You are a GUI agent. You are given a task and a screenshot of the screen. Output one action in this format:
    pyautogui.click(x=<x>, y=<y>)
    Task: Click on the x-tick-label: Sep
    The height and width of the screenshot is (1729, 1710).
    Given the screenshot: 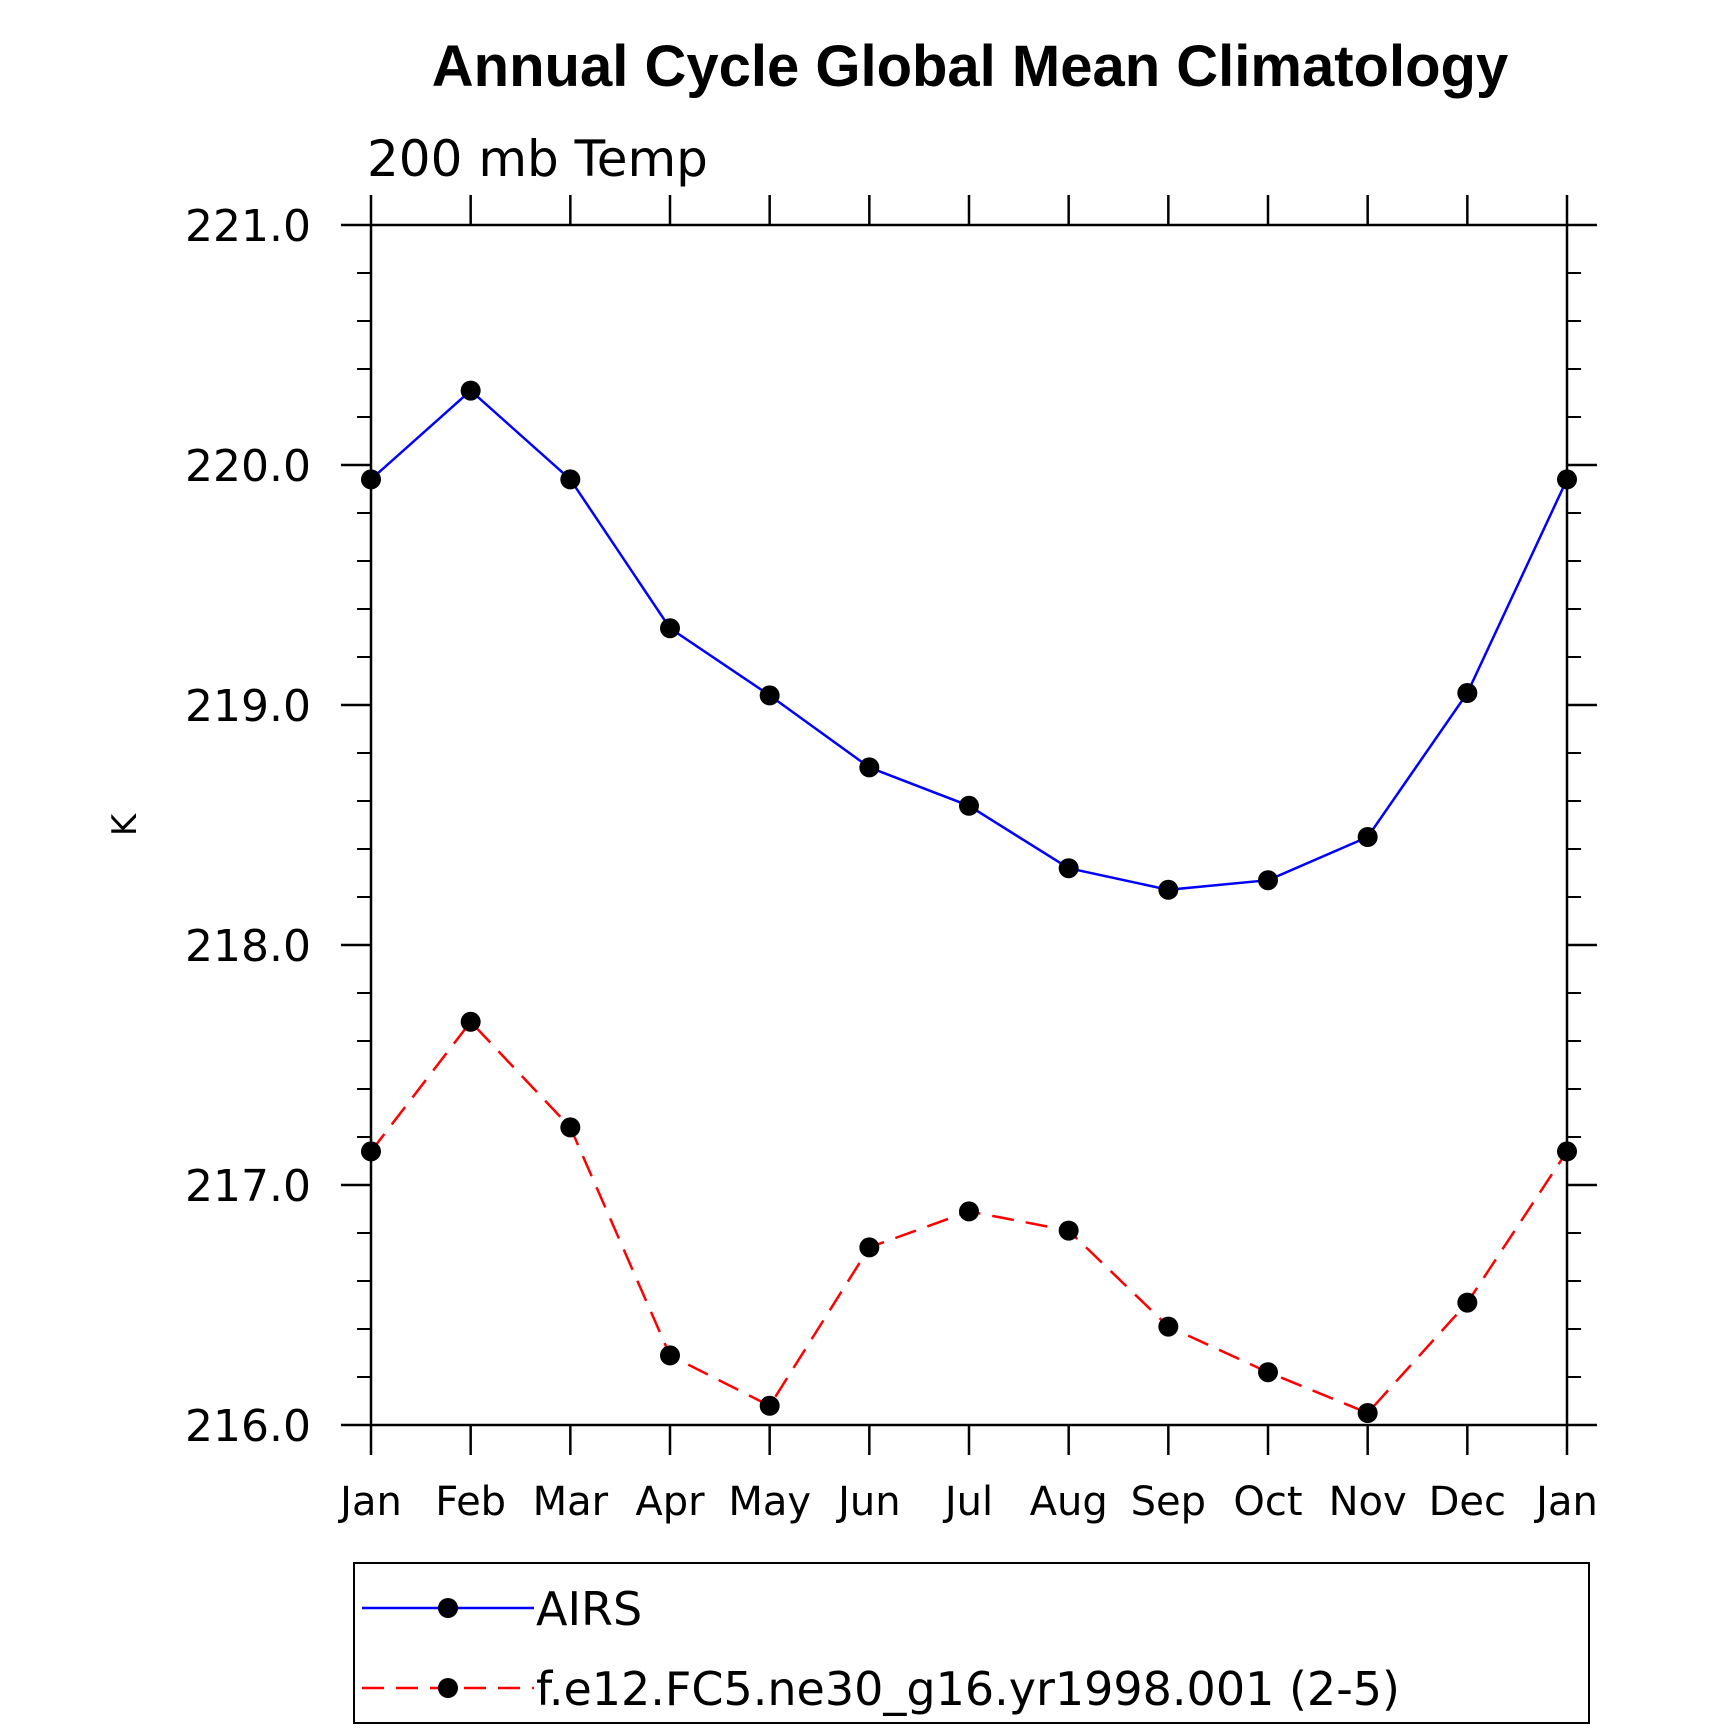 What is the action you would take?
    pyautogui.click(x=1168, y=1502)
    